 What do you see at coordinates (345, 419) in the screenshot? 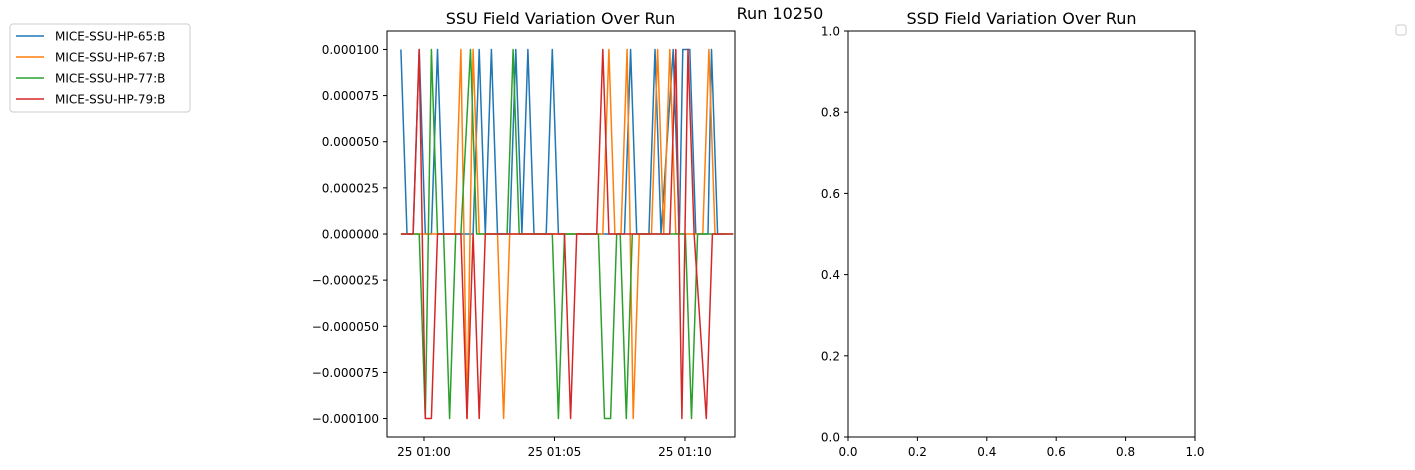
I see `ssu-y-tick-label: −0.000100` at bounding box center [345, 419].